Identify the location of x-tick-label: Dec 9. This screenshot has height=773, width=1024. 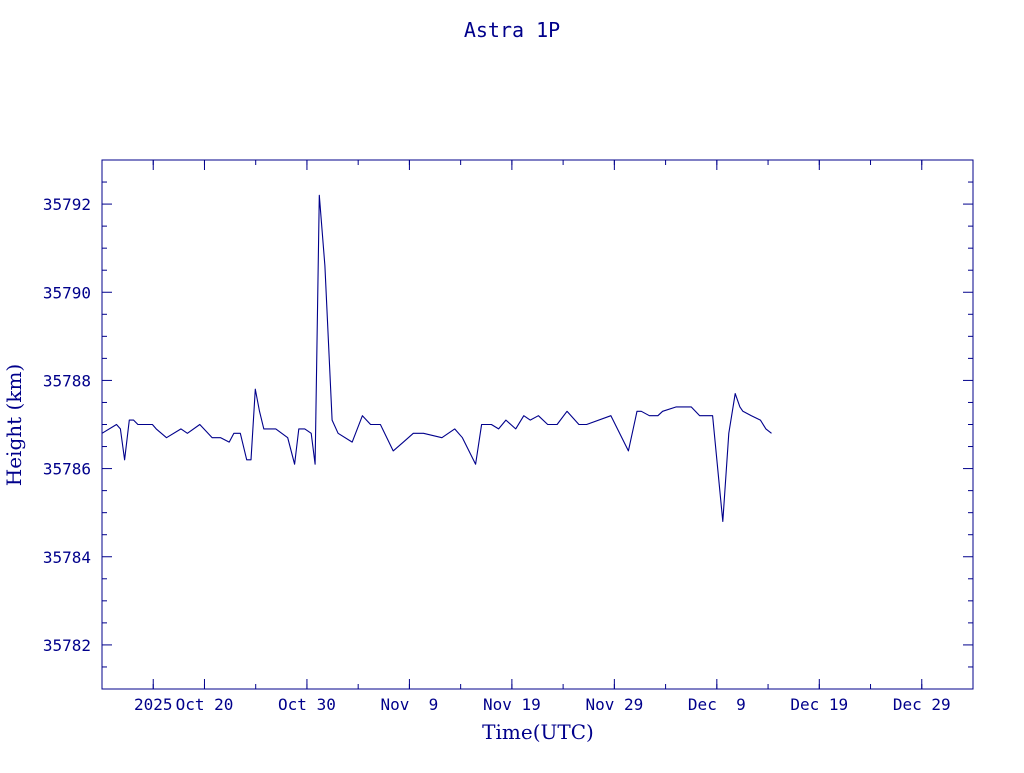
(717, 704).